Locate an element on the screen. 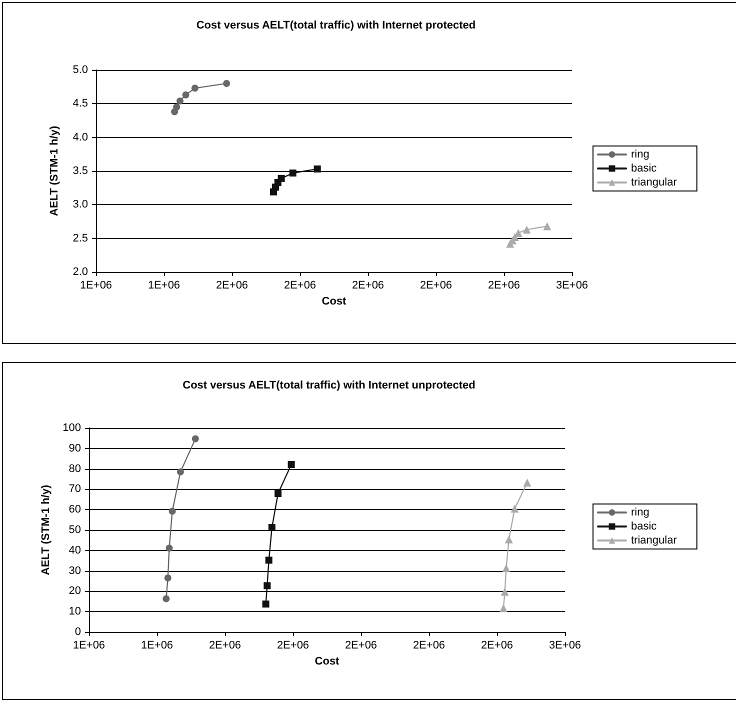 This screenshot has width=736, height=702. y-tick-label: 3.5 is located at coordinates (80, 171).